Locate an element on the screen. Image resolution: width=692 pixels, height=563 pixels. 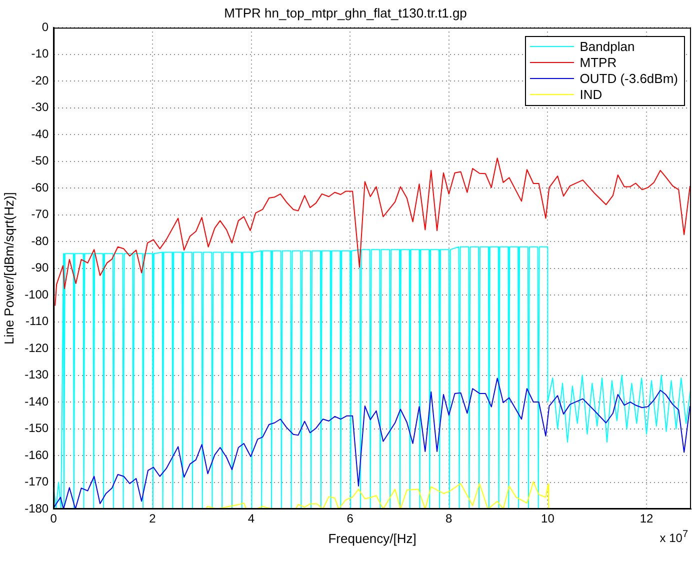
x-tick-label: 8 is located at coordinates (449, 519).